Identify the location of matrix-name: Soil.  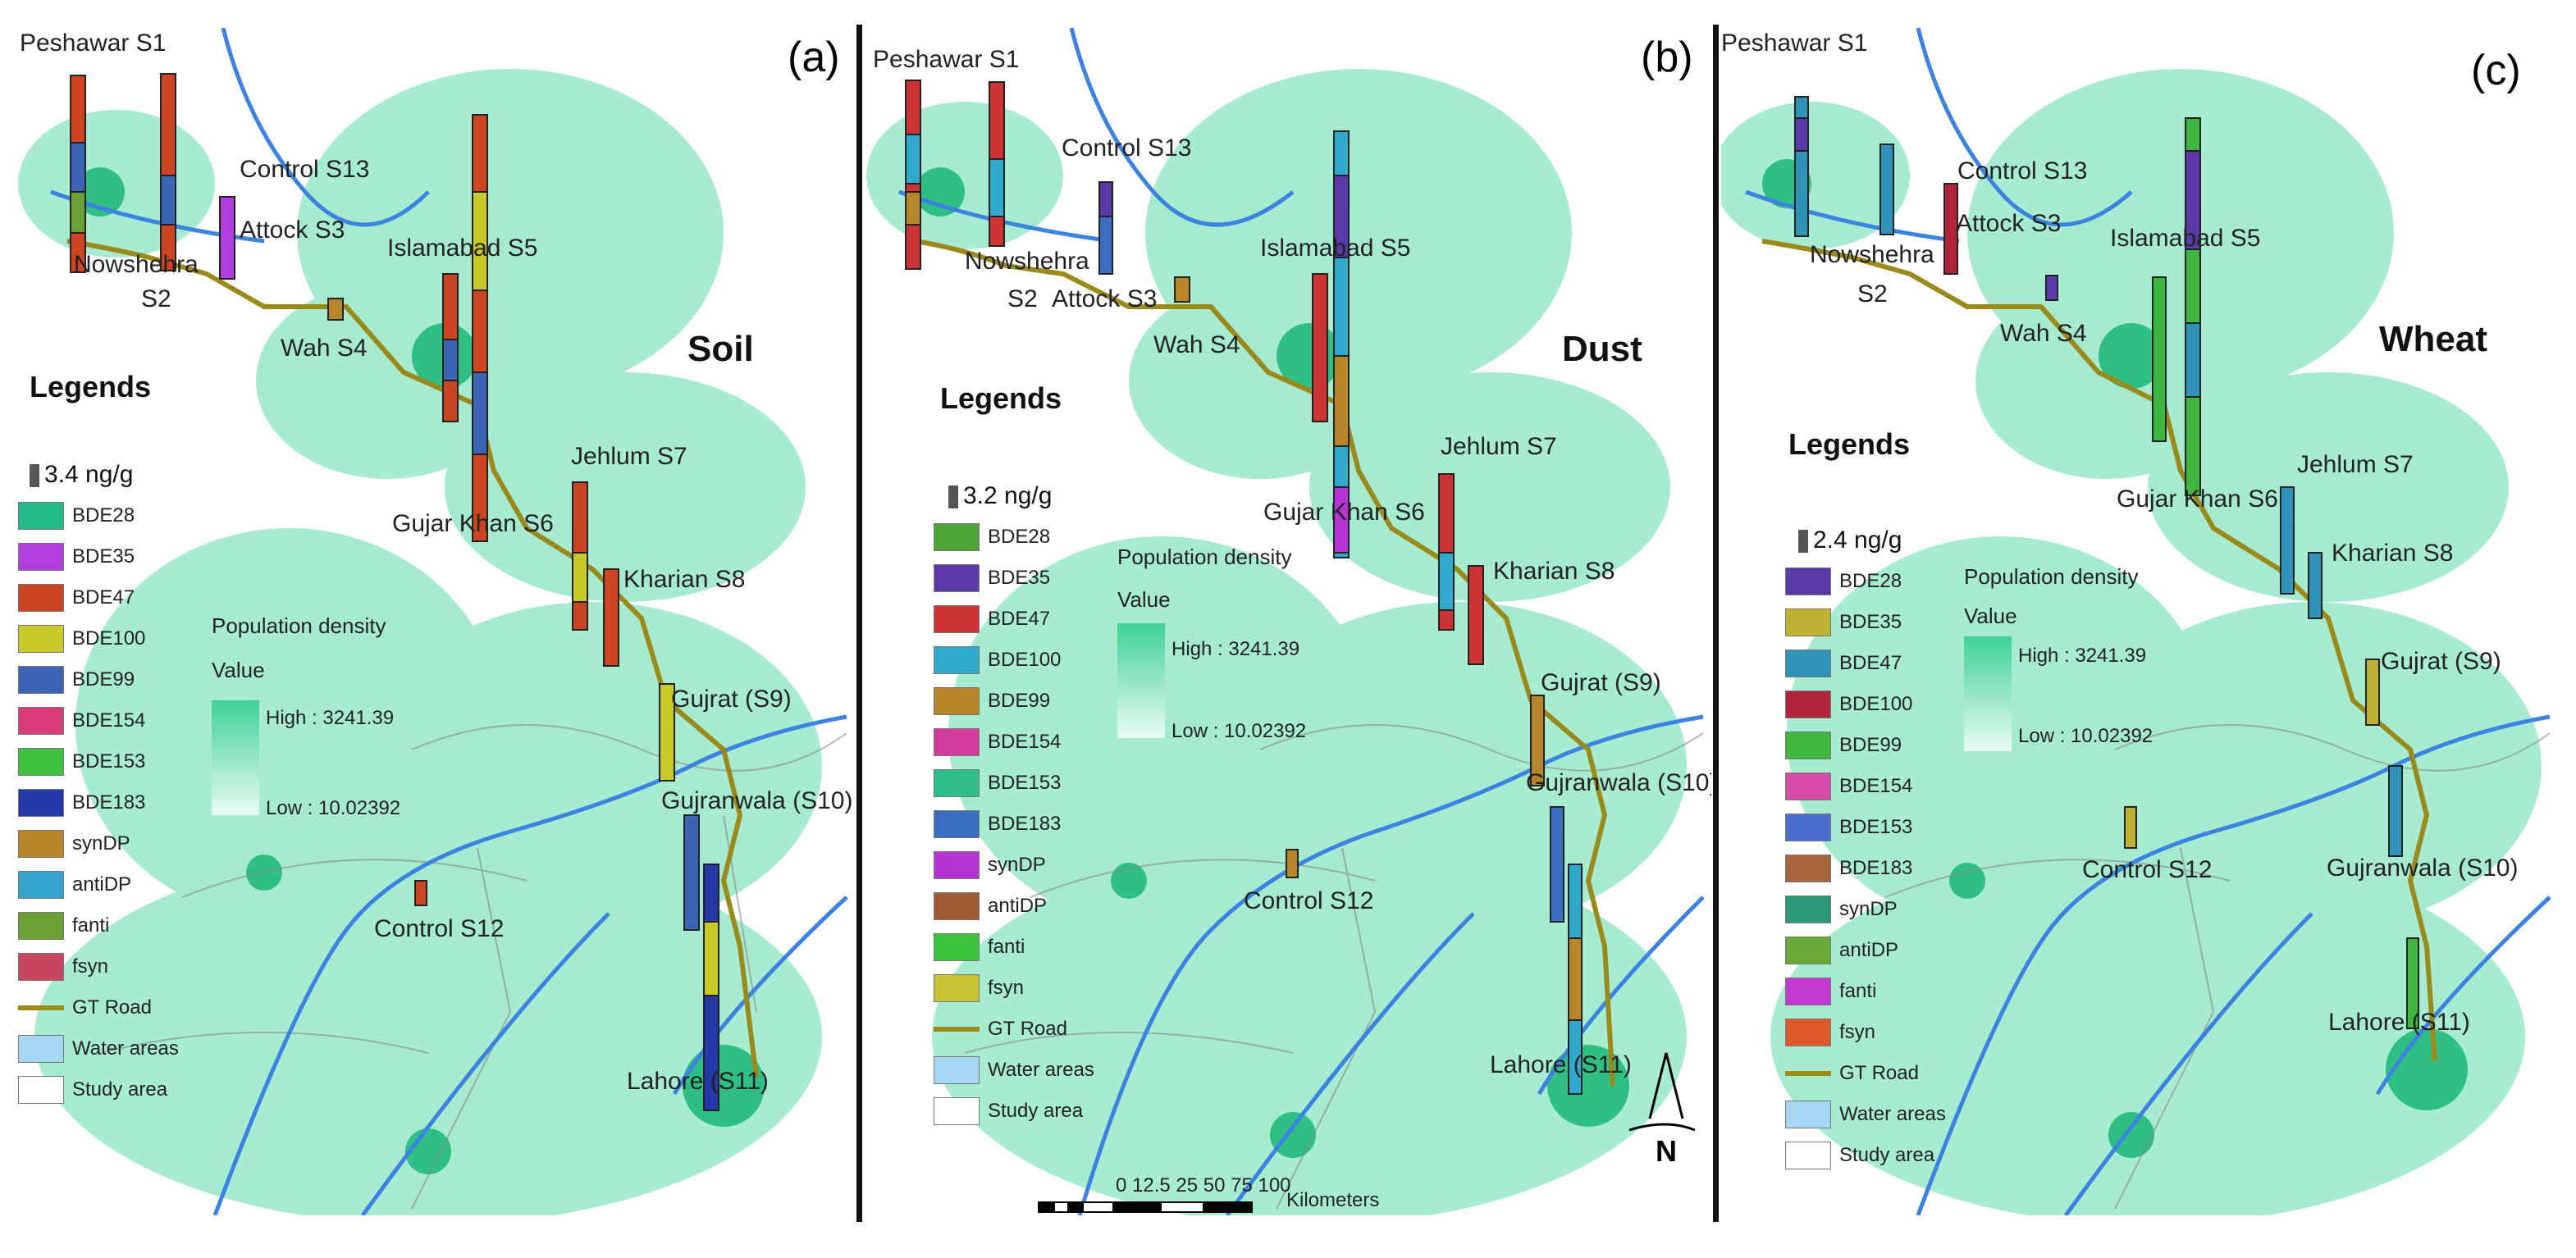
(721, 349).